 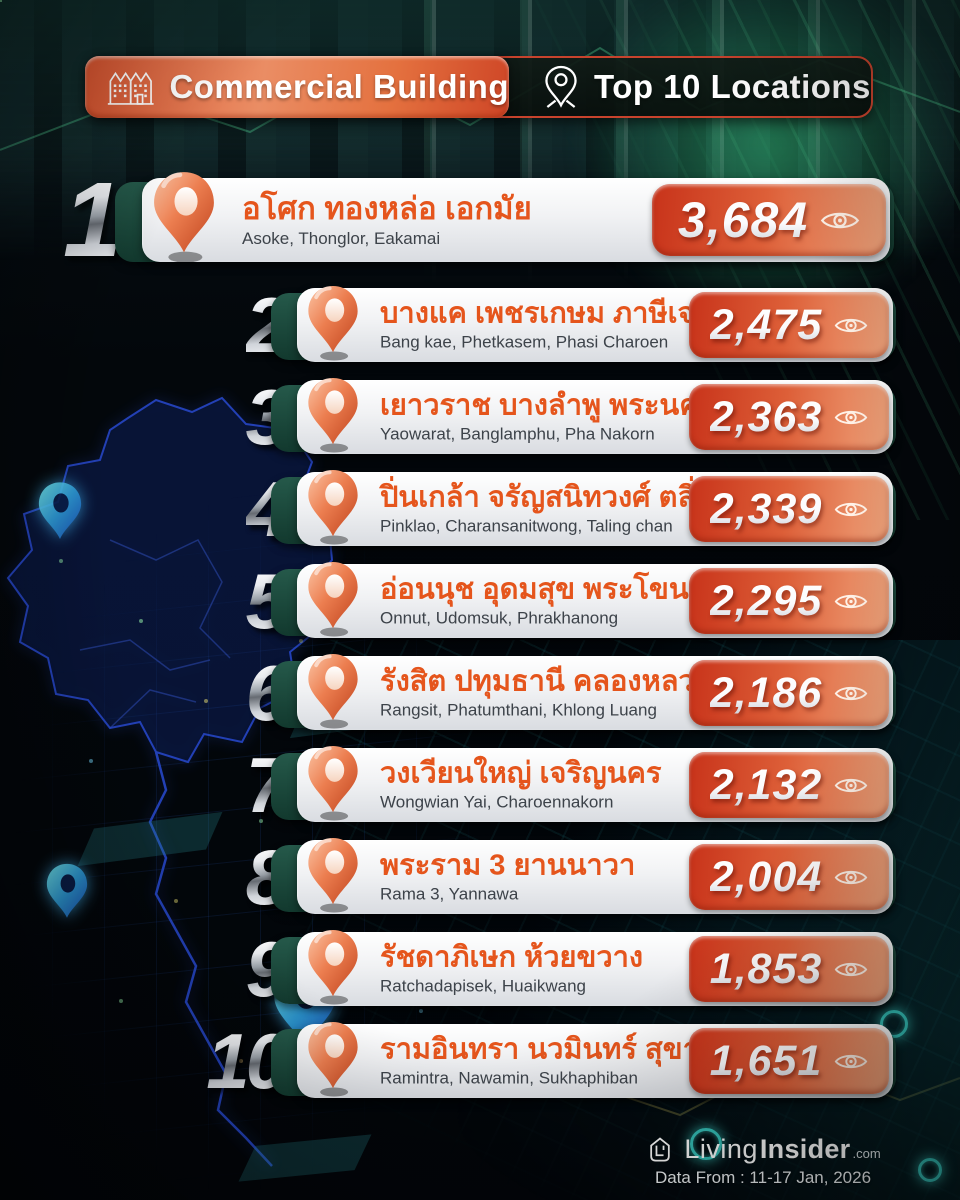 I want to click on rank-number: 3, so click(x=267, y=417).